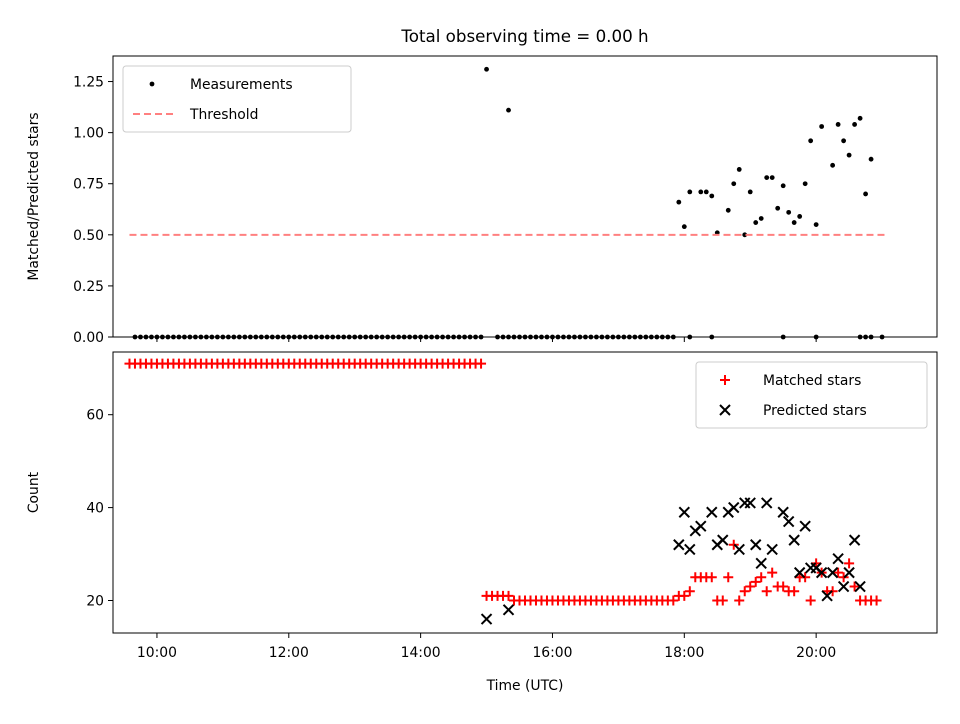  What do you see at coordinates (241, 85) in the screenshot?
I see `legend-label: Measurements` at bounding box center [241, 85].